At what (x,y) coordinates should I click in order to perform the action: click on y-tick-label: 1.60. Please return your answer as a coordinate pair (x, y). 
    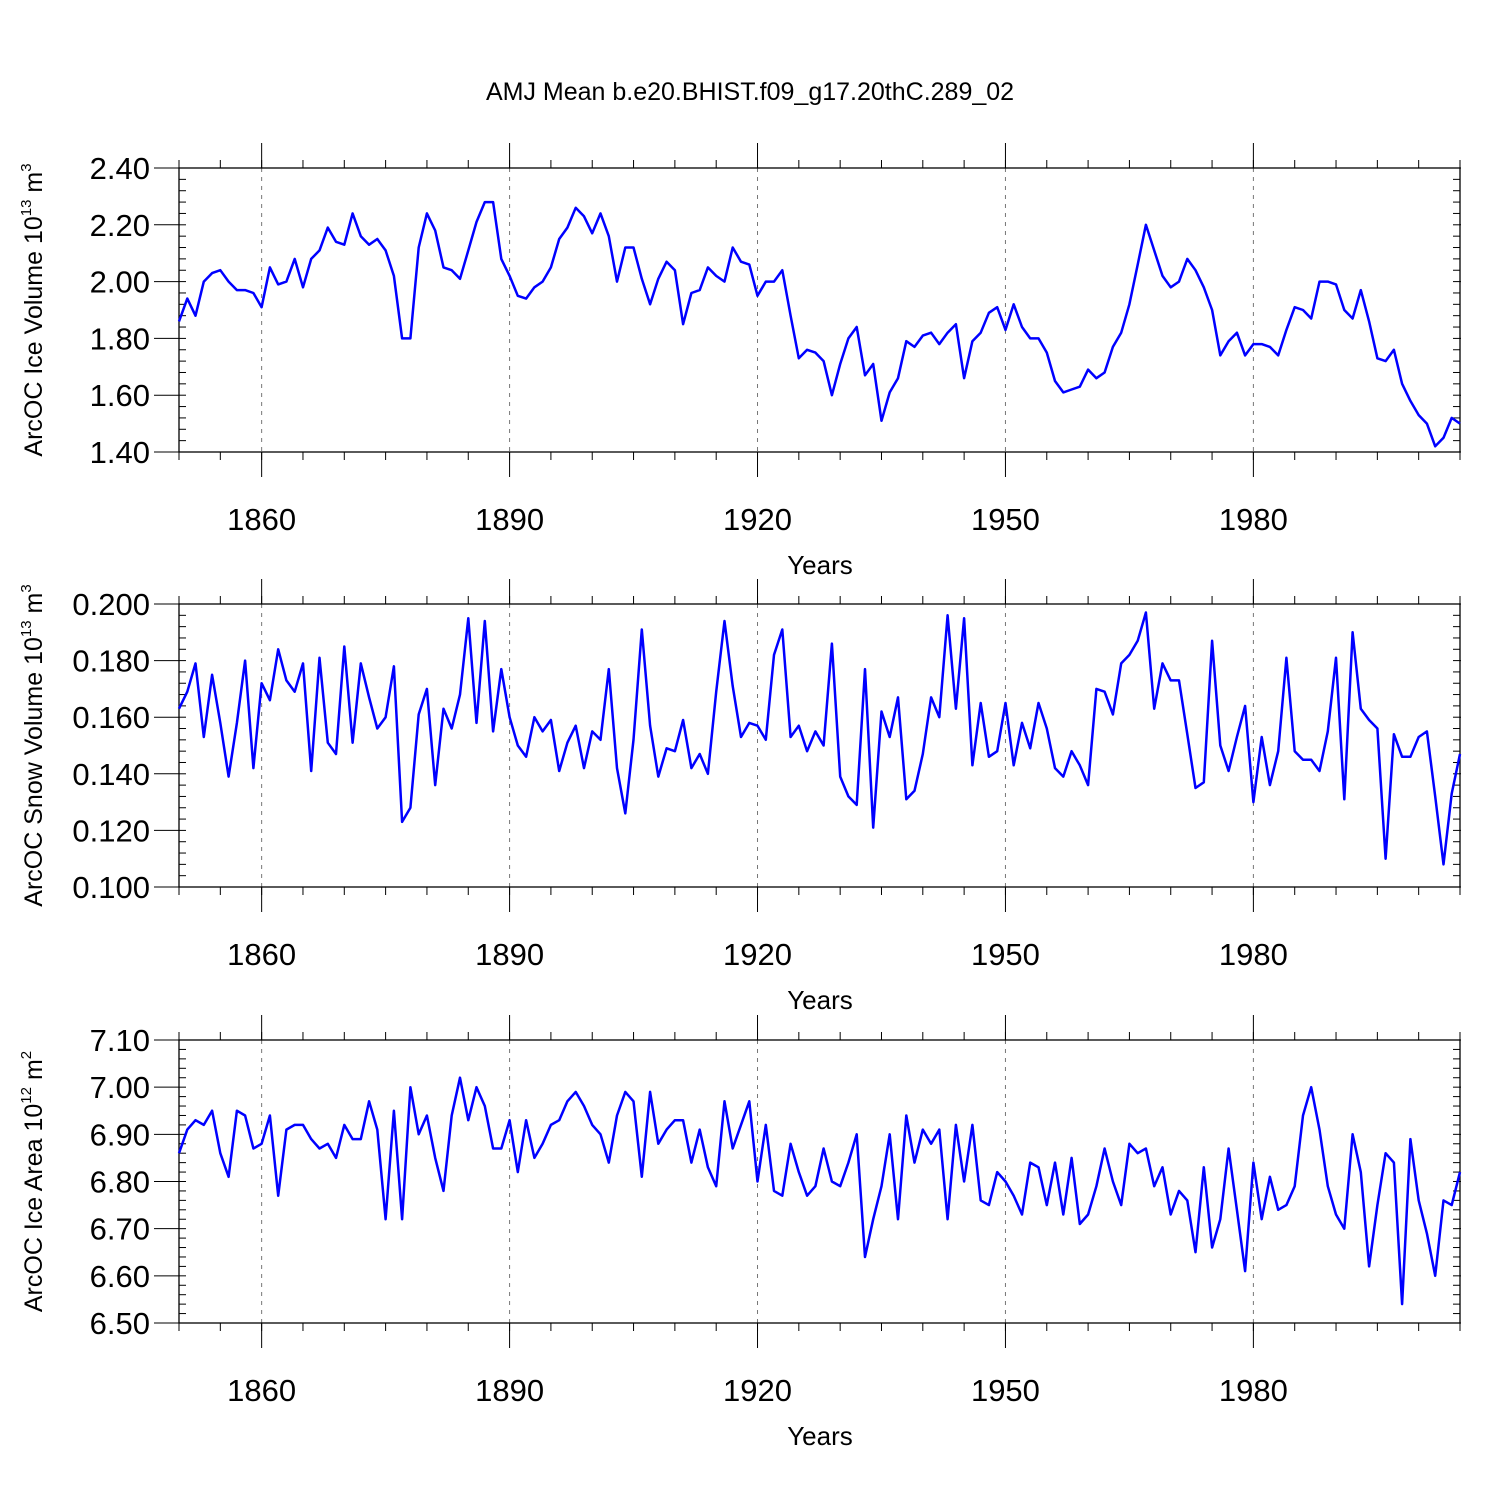
    Looking at the image, I should click on (120, 395).